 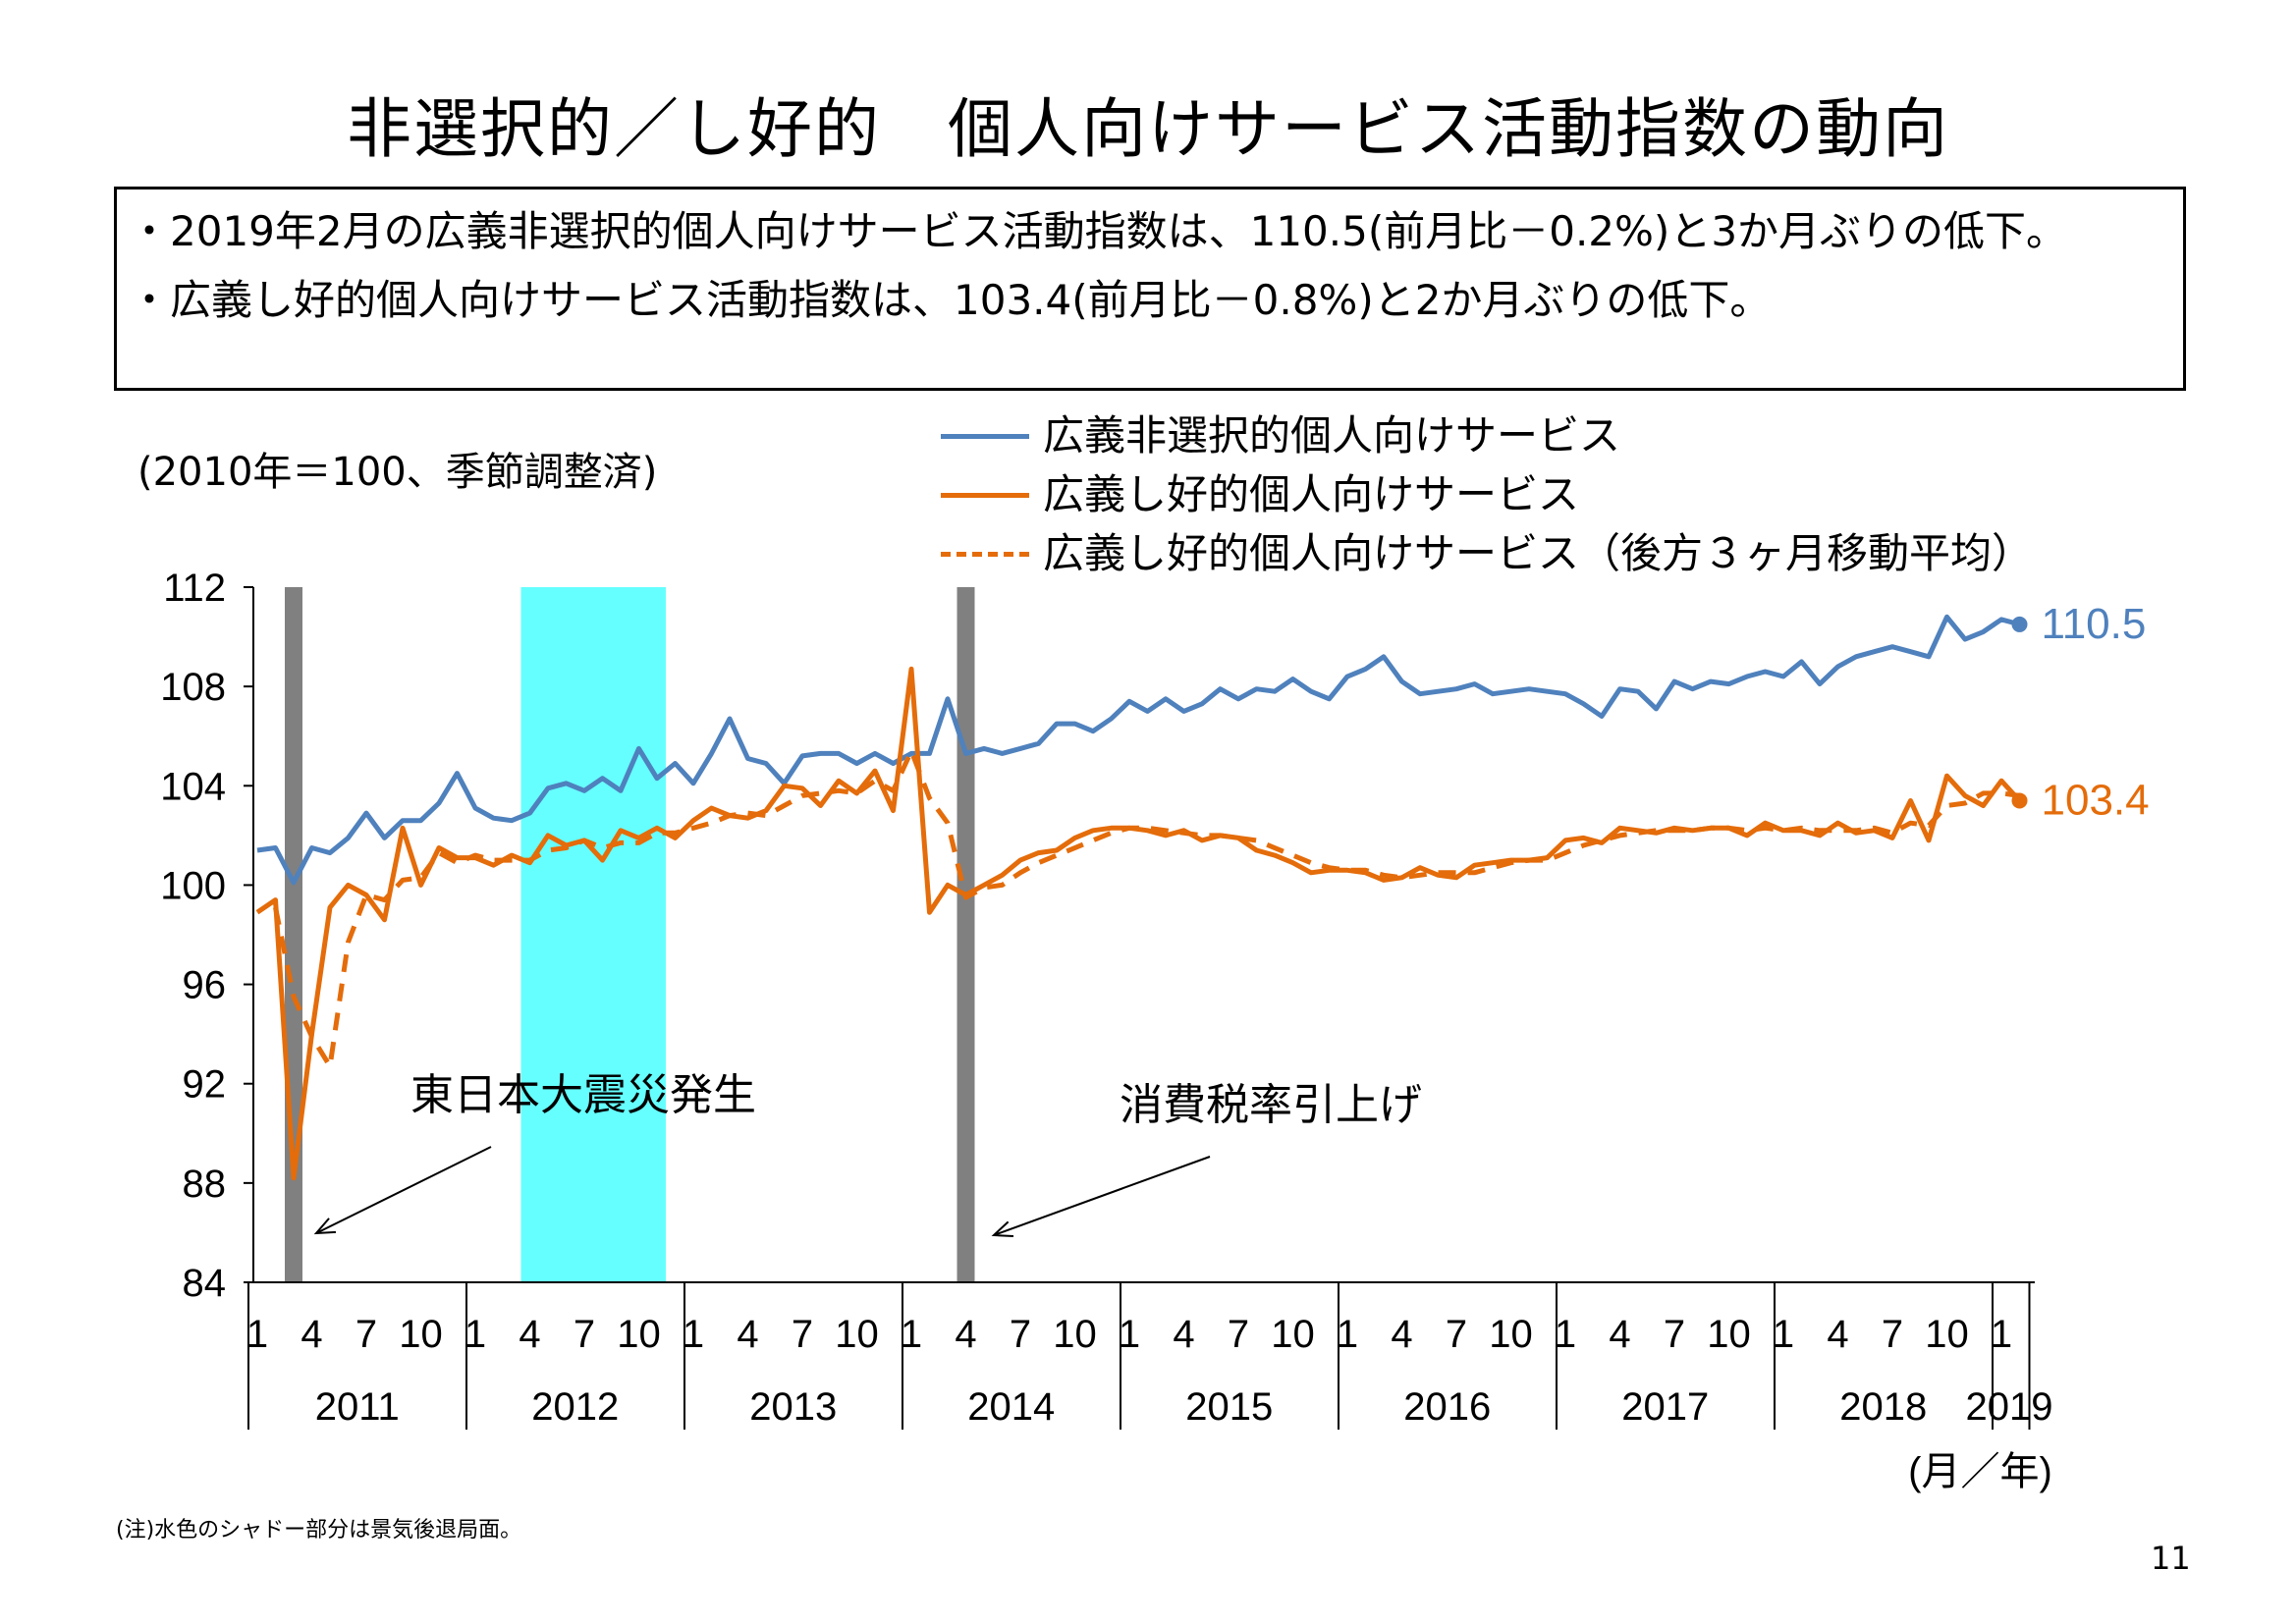 What do you see at coordinates (793, 1407) in the screenshot?
I see `x-year-label: 2013` at bounding box center [793, 1407].